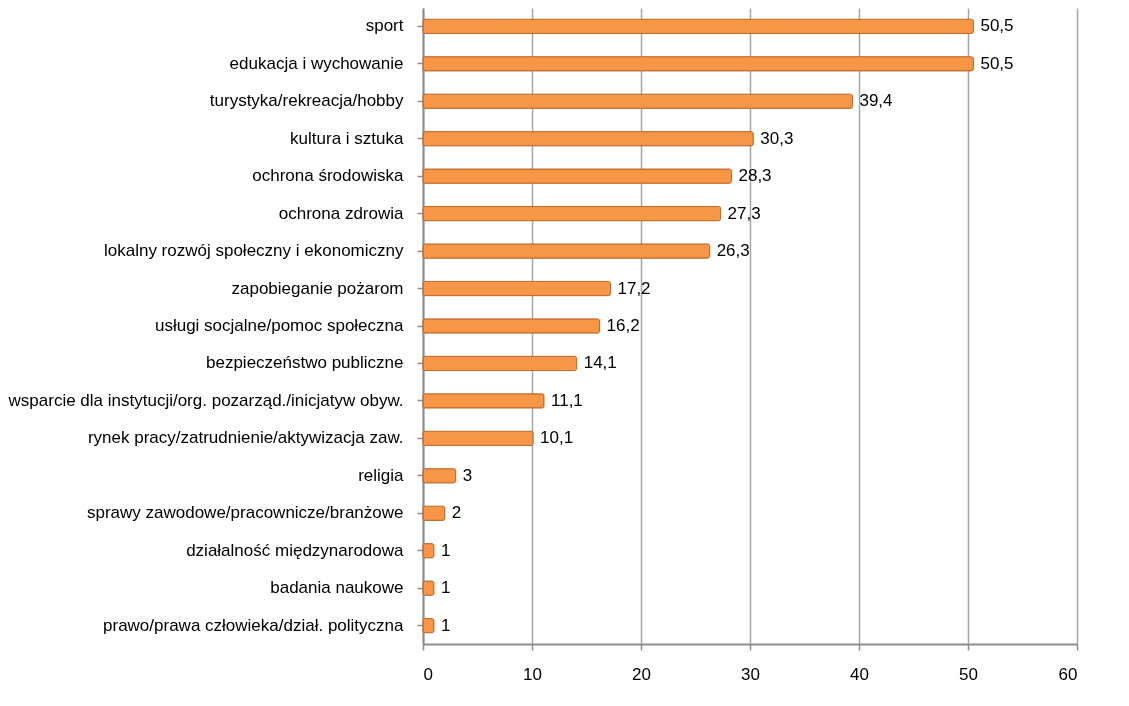  Describe the element at coordinates (254, 625) in the screenshot. I see `y-tick-label: prawo/prawa człowieka/dział. polityczna` at that location.